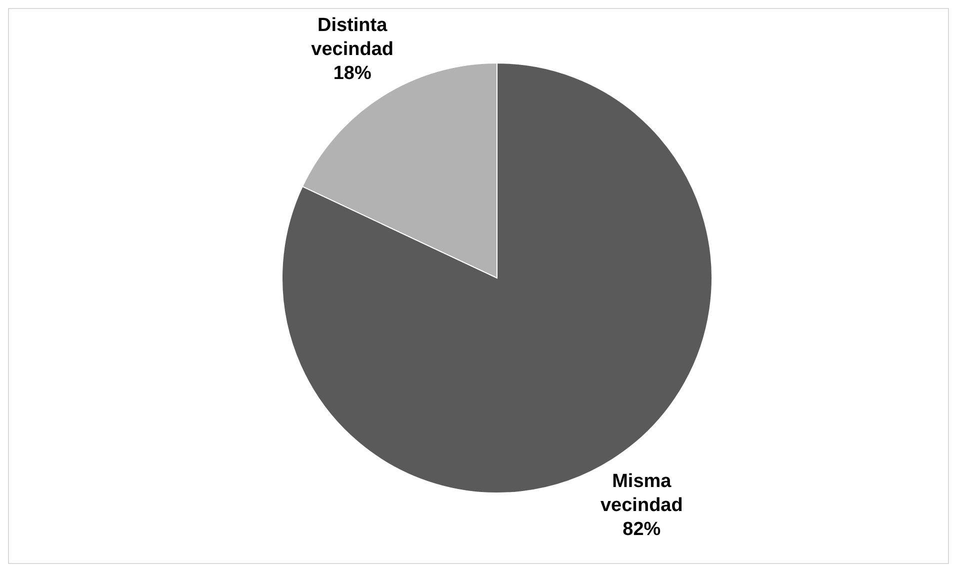 Image resolution: width=957 pixels, height=572 pixels. I want to click on data-label: 82%, so click(641, 529).